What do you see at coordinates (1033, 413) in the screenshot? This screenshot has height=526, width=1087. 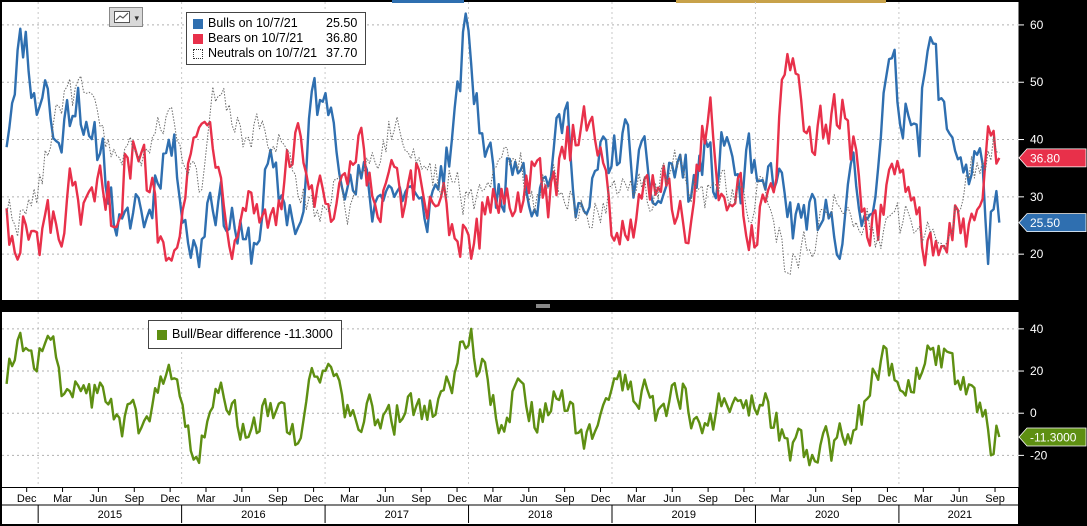 I see `y-tick-label: 0` at bounding box center [1033, 413].